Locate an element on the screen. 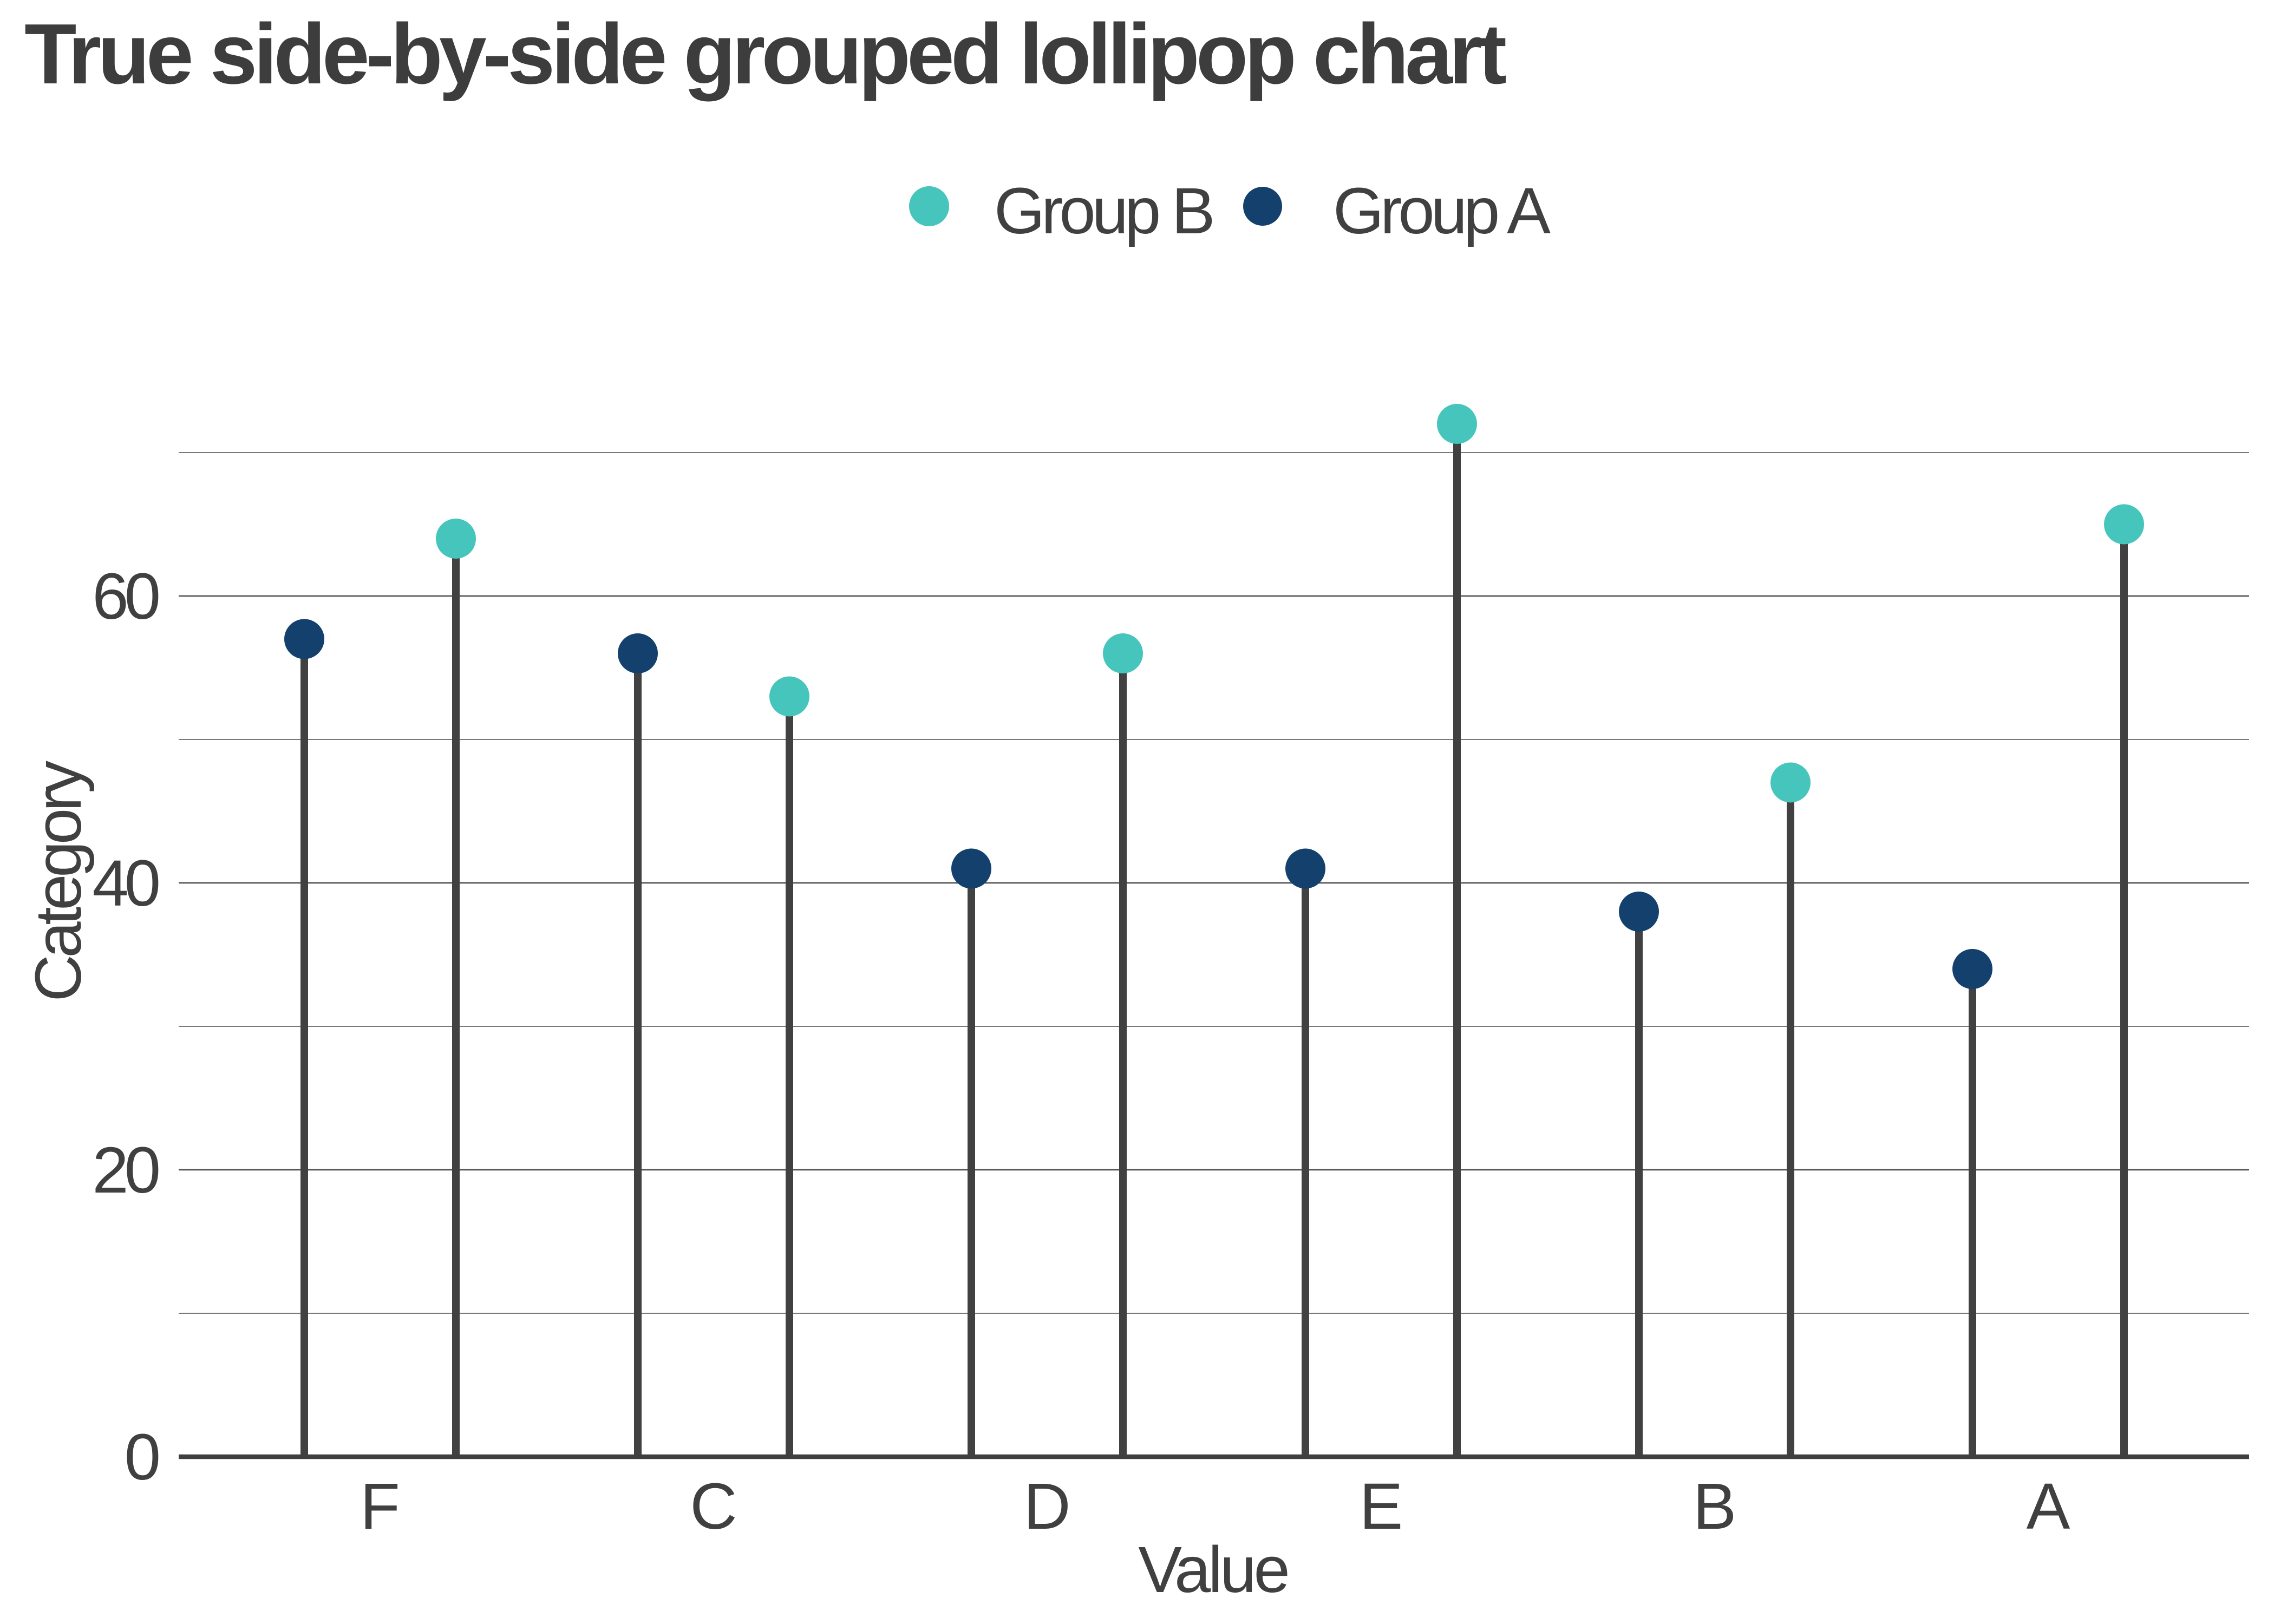 The height and width of the screenshot is (1624, 2274). svg-text: 60 is located at coordinates (125, 596).